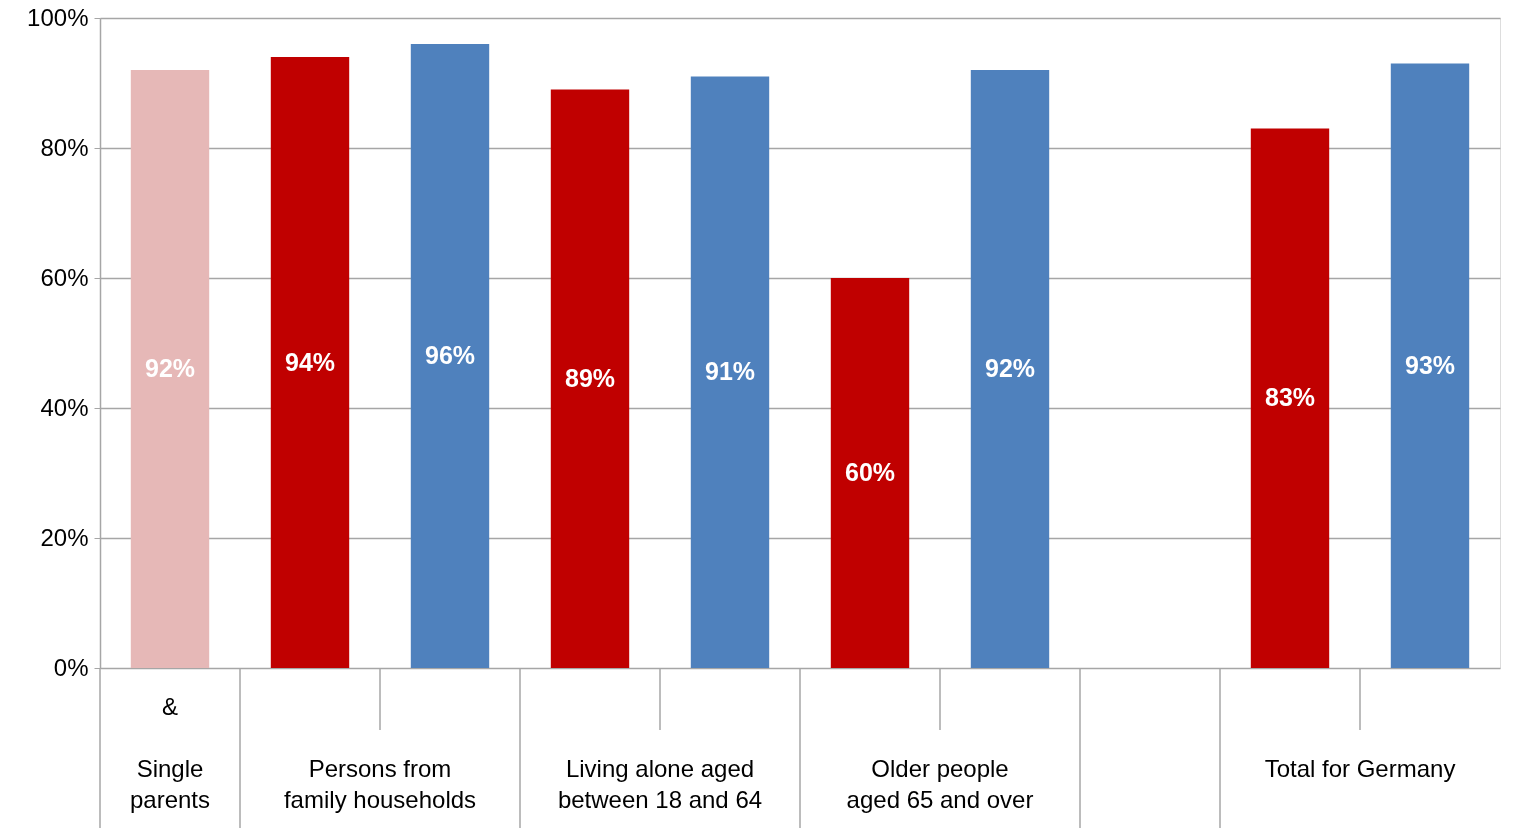  Describe the element at coordinates (450, 355) in the screenshot. I see `data-label: 96%` at that location.